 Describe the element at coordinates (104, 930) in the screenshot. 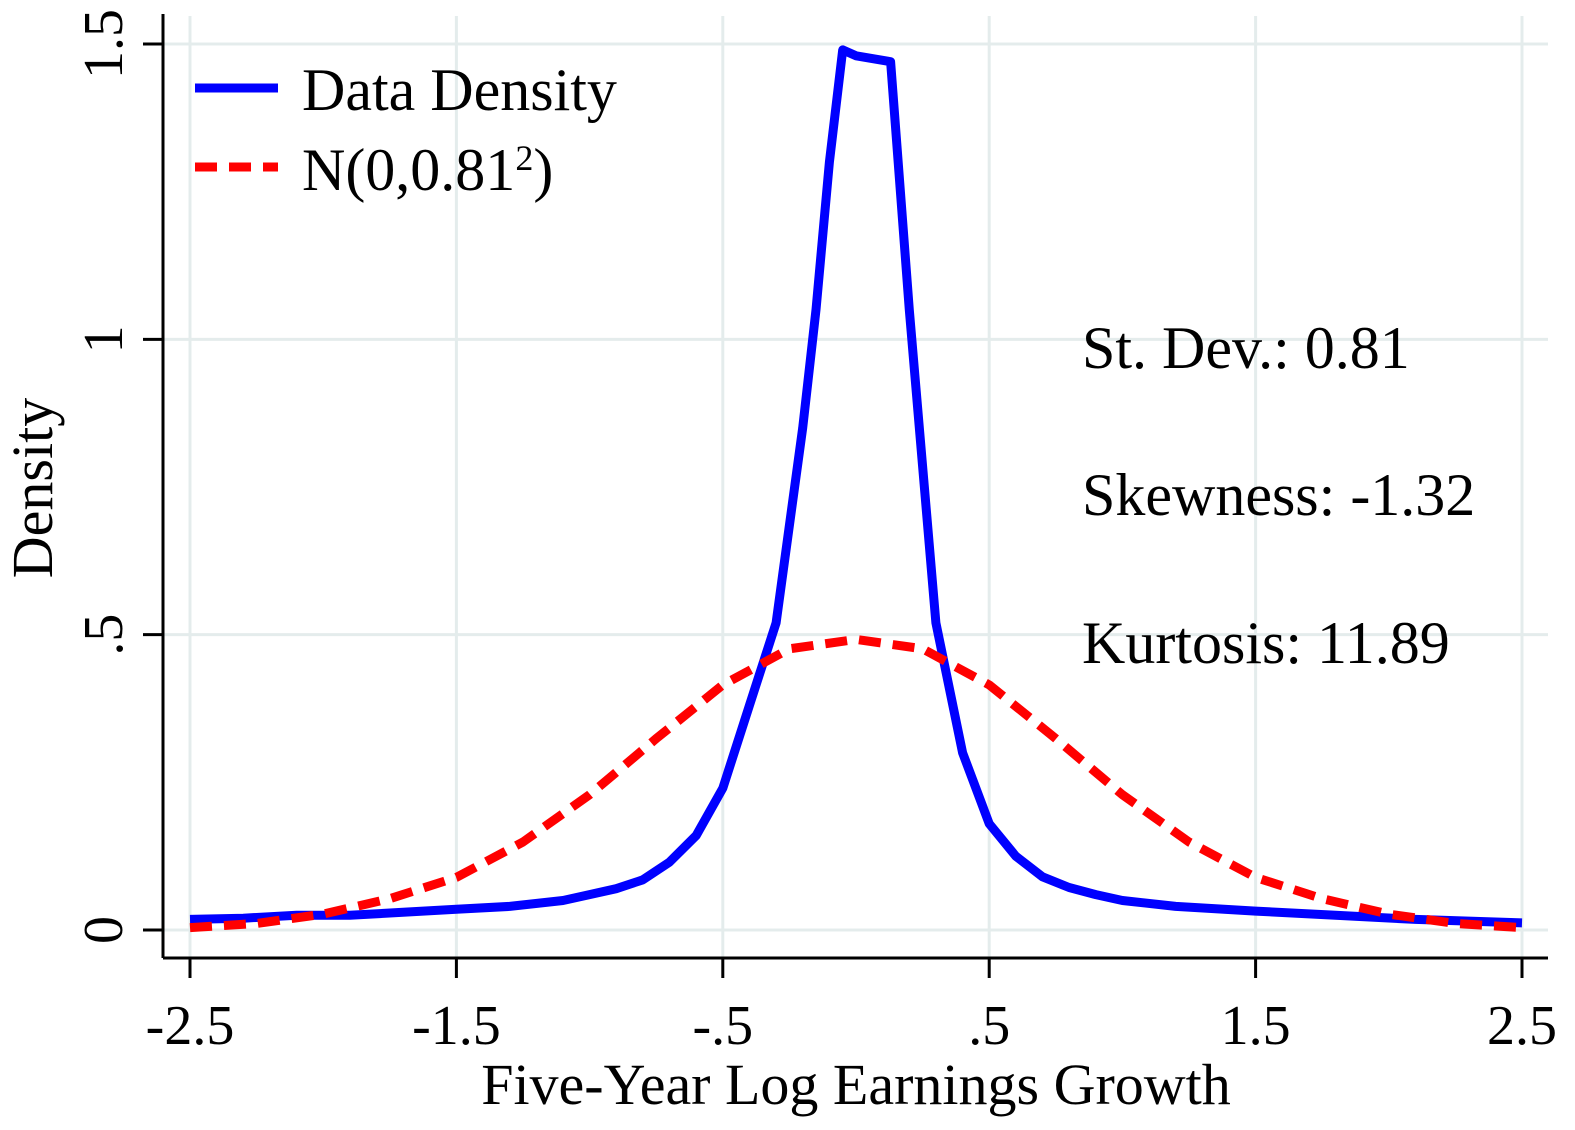

I see `y-tick-label-0: 0` at that location.